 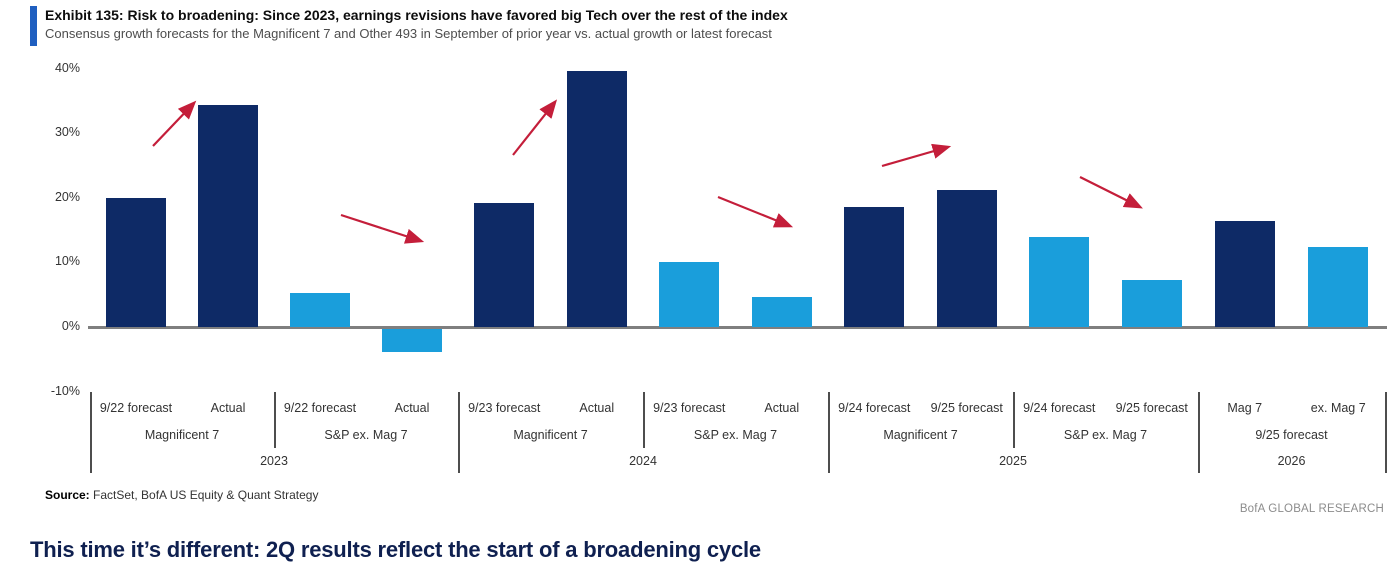 I want to click on y-axis-tick-label: -10%, so click(x=65, y=390).